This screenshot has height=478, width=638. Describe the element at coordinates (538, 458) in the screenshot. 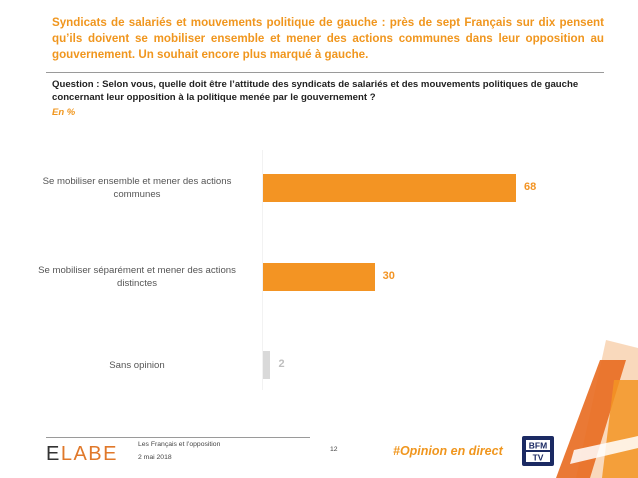

I see `svg-text: TV` at that location.